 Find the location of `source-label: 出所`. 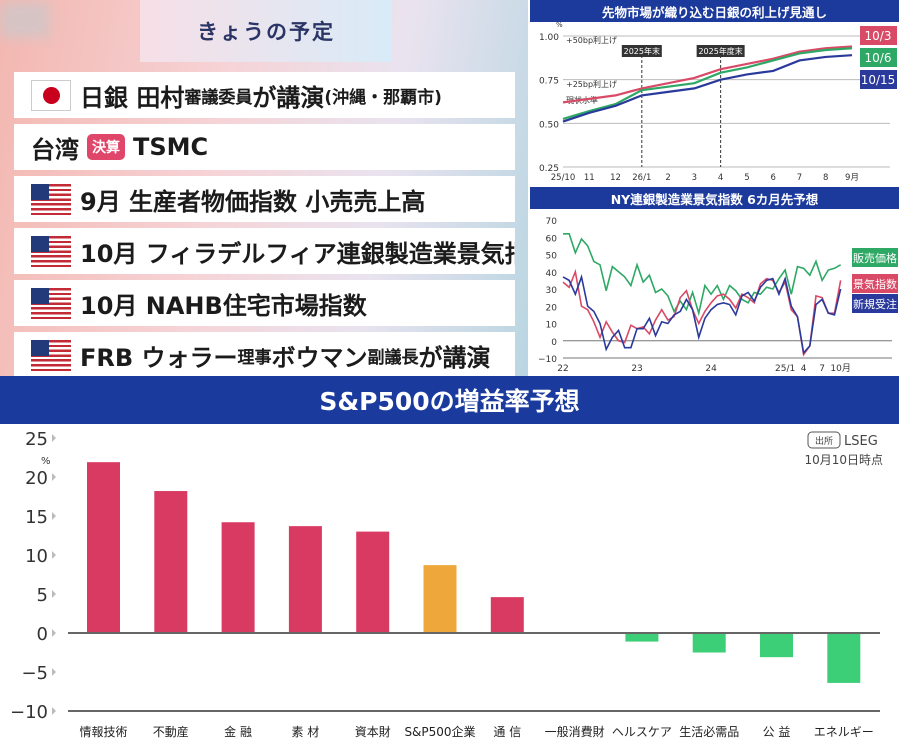

source-label: 出所 is located at coordinates (824, 441).